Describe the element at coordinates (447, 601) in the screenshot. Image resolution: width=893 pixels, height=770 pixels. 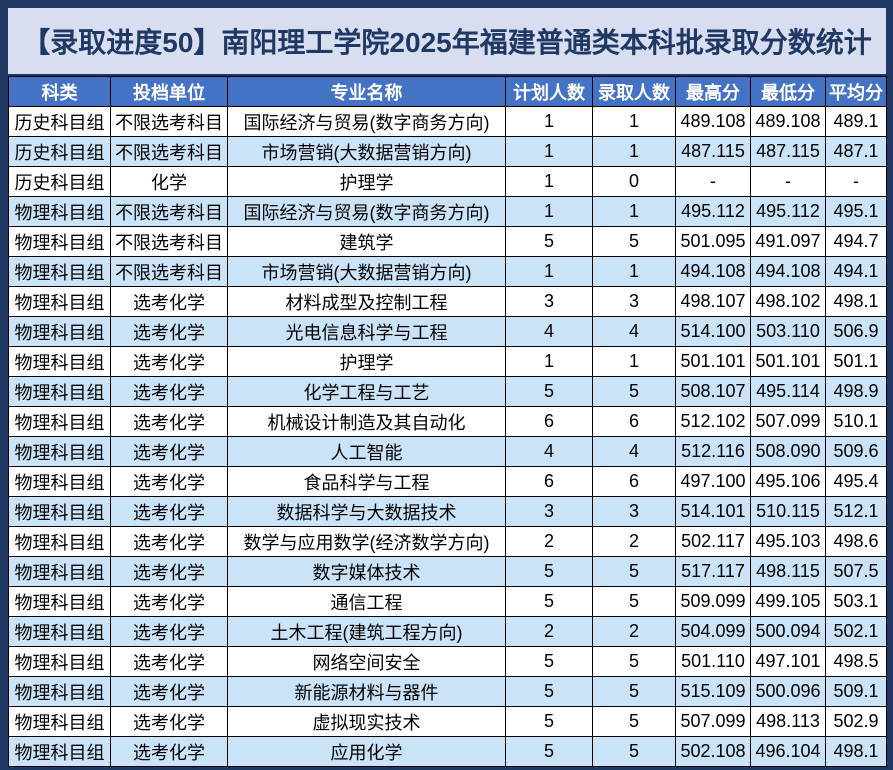
I see `table-row: 物理科目组 选考化学 通信工程 5 5 509.099 499.105 503.1` at that location.